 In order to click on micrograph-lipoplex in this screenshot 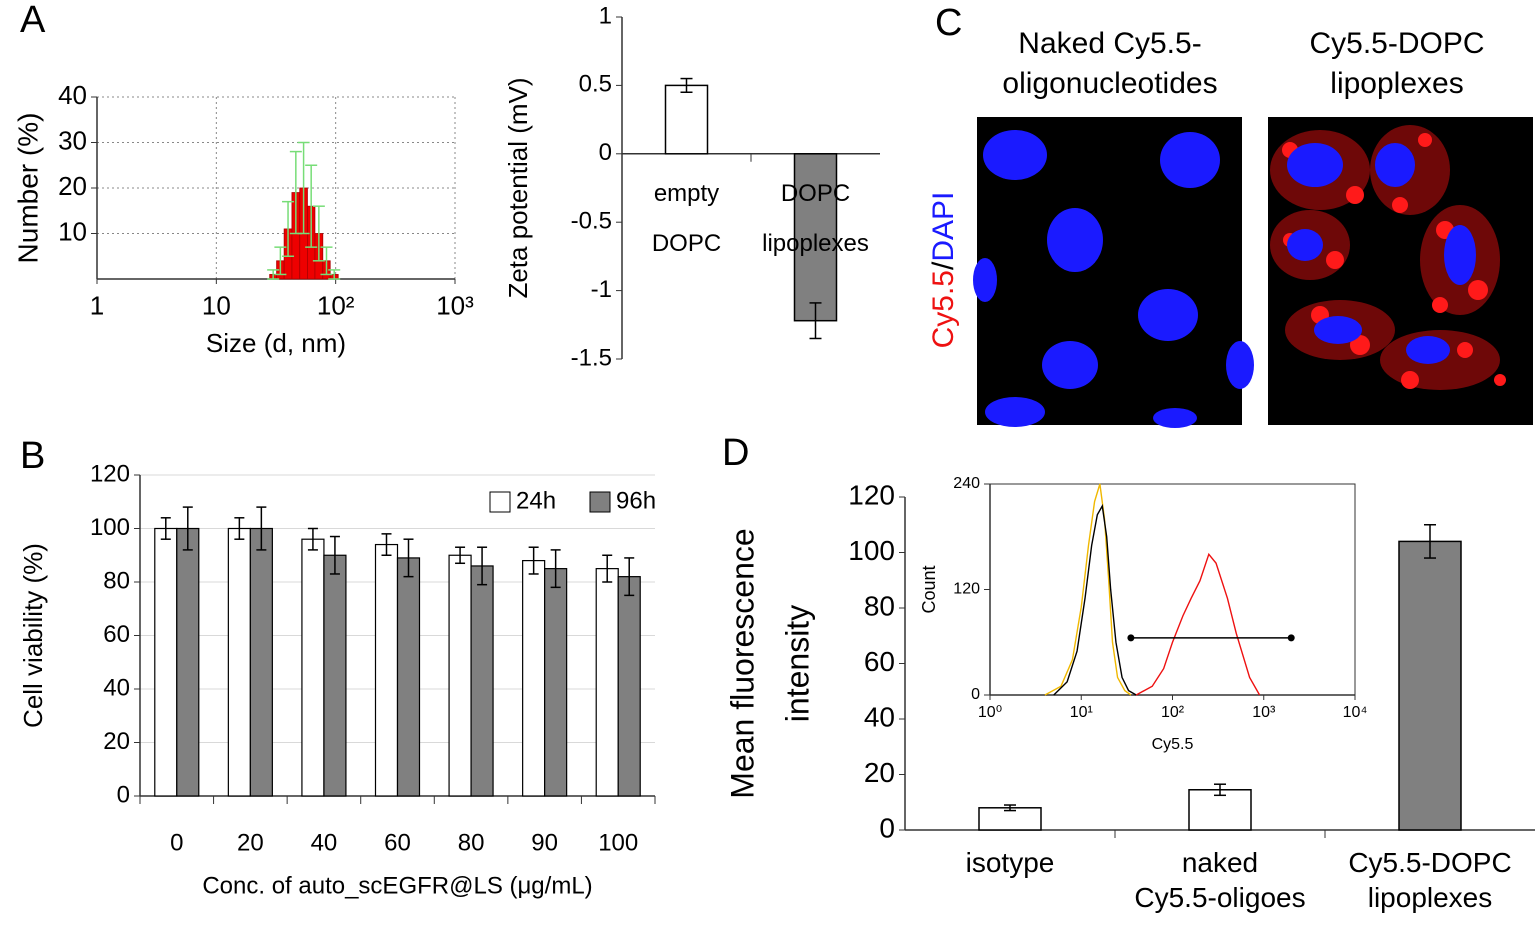, I will do `click(1400, 271)`.